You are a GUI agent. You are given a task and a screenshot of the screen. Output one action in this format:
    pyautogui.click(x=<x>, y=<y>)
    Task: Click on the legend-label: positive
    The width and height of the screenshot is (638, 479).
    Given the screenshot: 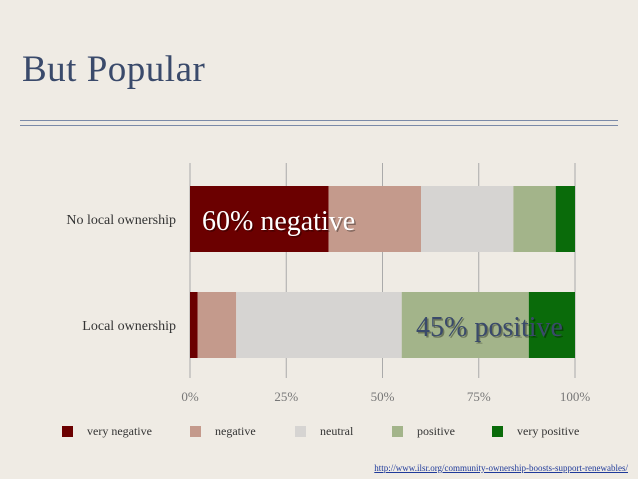 What is the action you would take?
    pyautogui.click(x=436, y=431)
    